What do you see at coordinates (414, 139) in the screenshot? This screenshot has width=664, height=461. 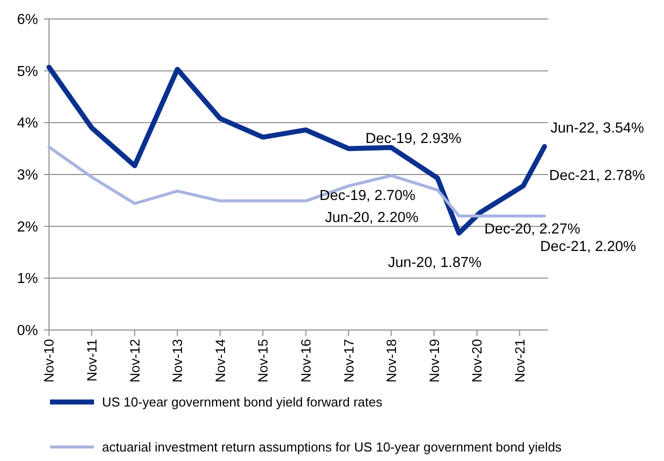 I see `annotation: Dec-19, 2.93%` at bounding box center [414, 139].